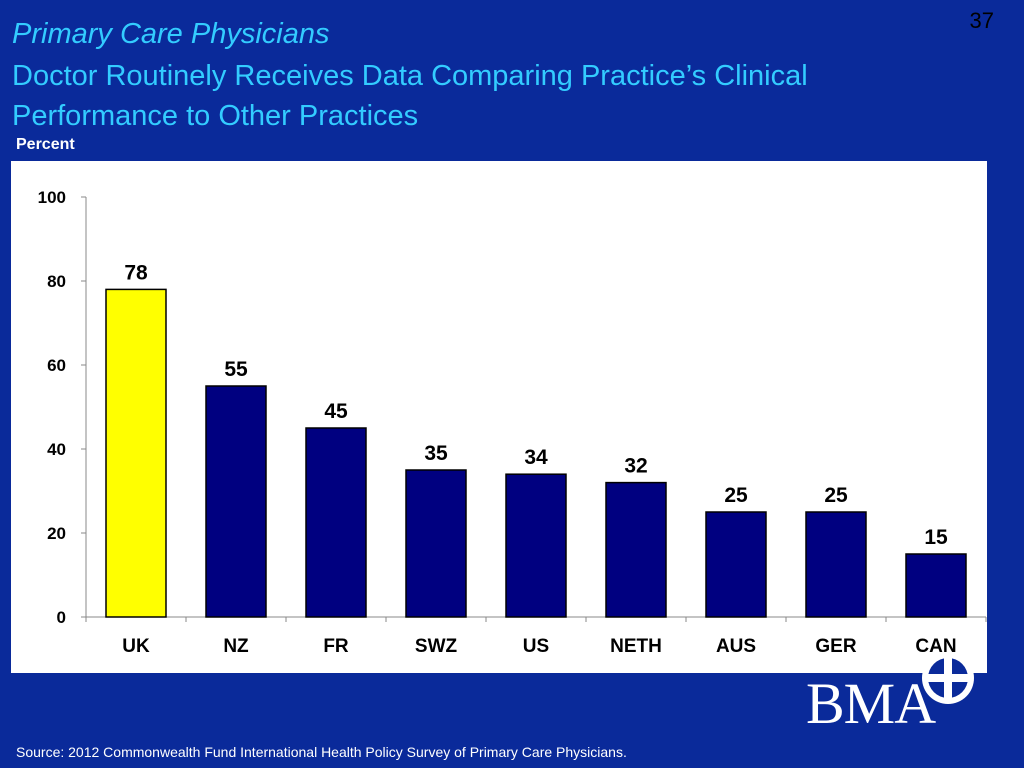 Image resolution: width=1024 pixels, height=768 pixels. What do you see at coordinates (636, 646) in the screenshot?
I see `x-category-label: NETH` at bounding box center [636, 646].